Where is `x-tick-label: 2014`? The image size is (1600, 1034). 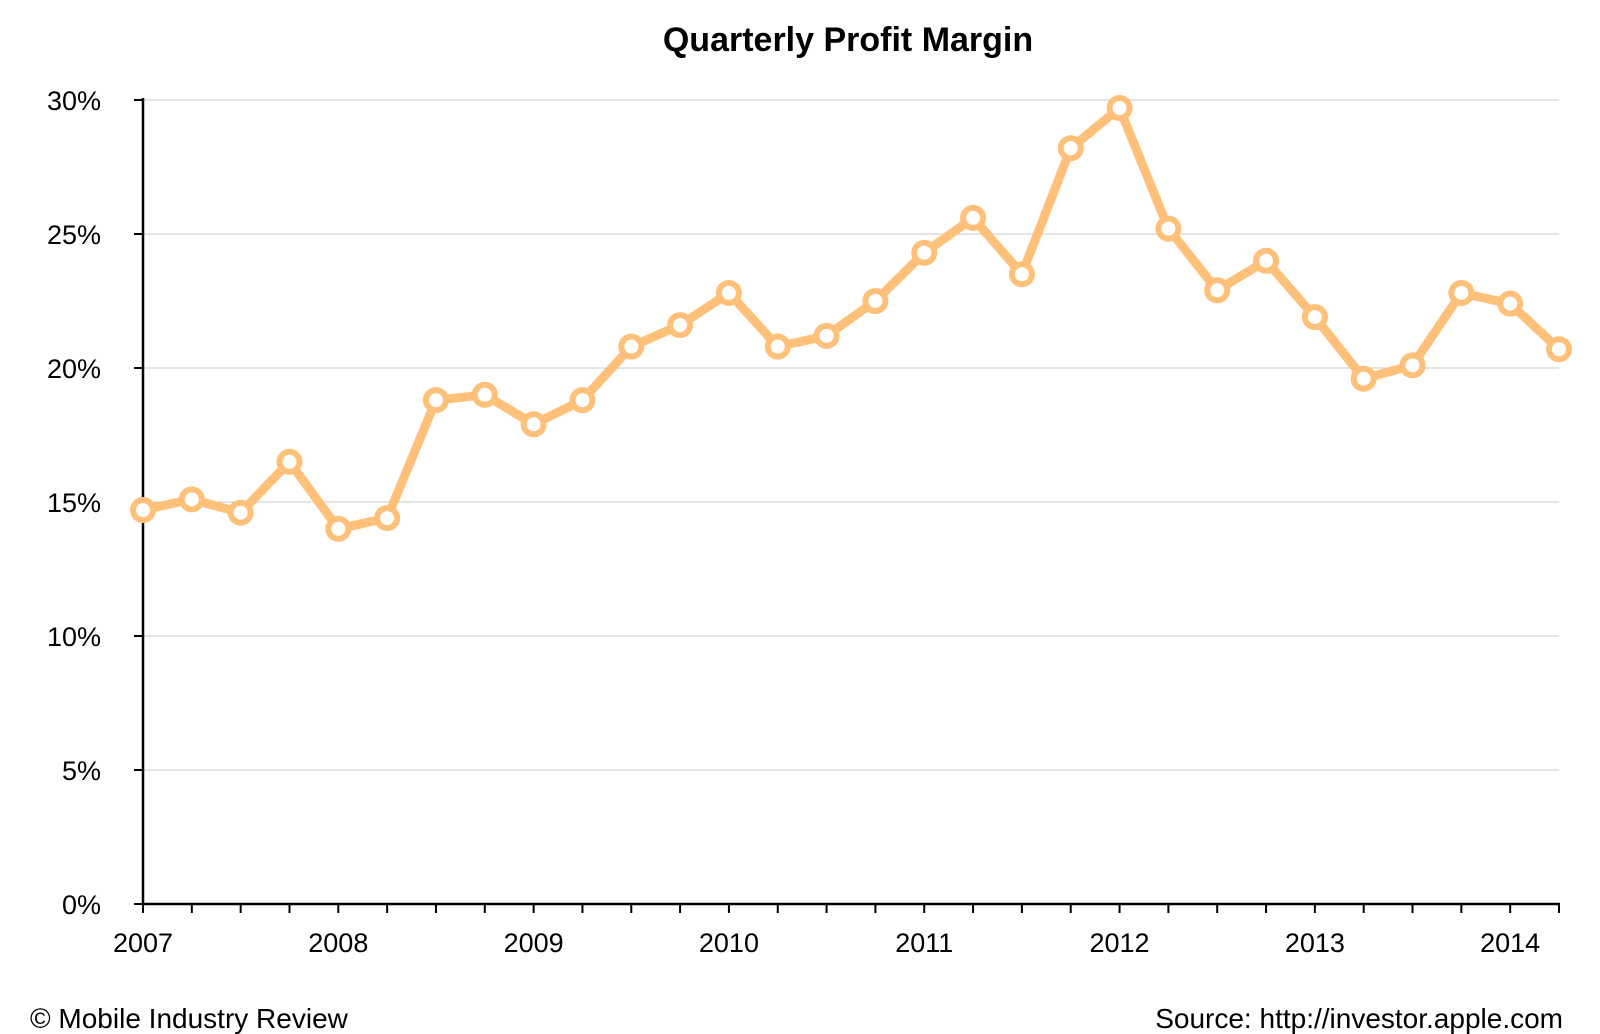
x-tick-label: 2014 is located at coordinates (1510, 943).